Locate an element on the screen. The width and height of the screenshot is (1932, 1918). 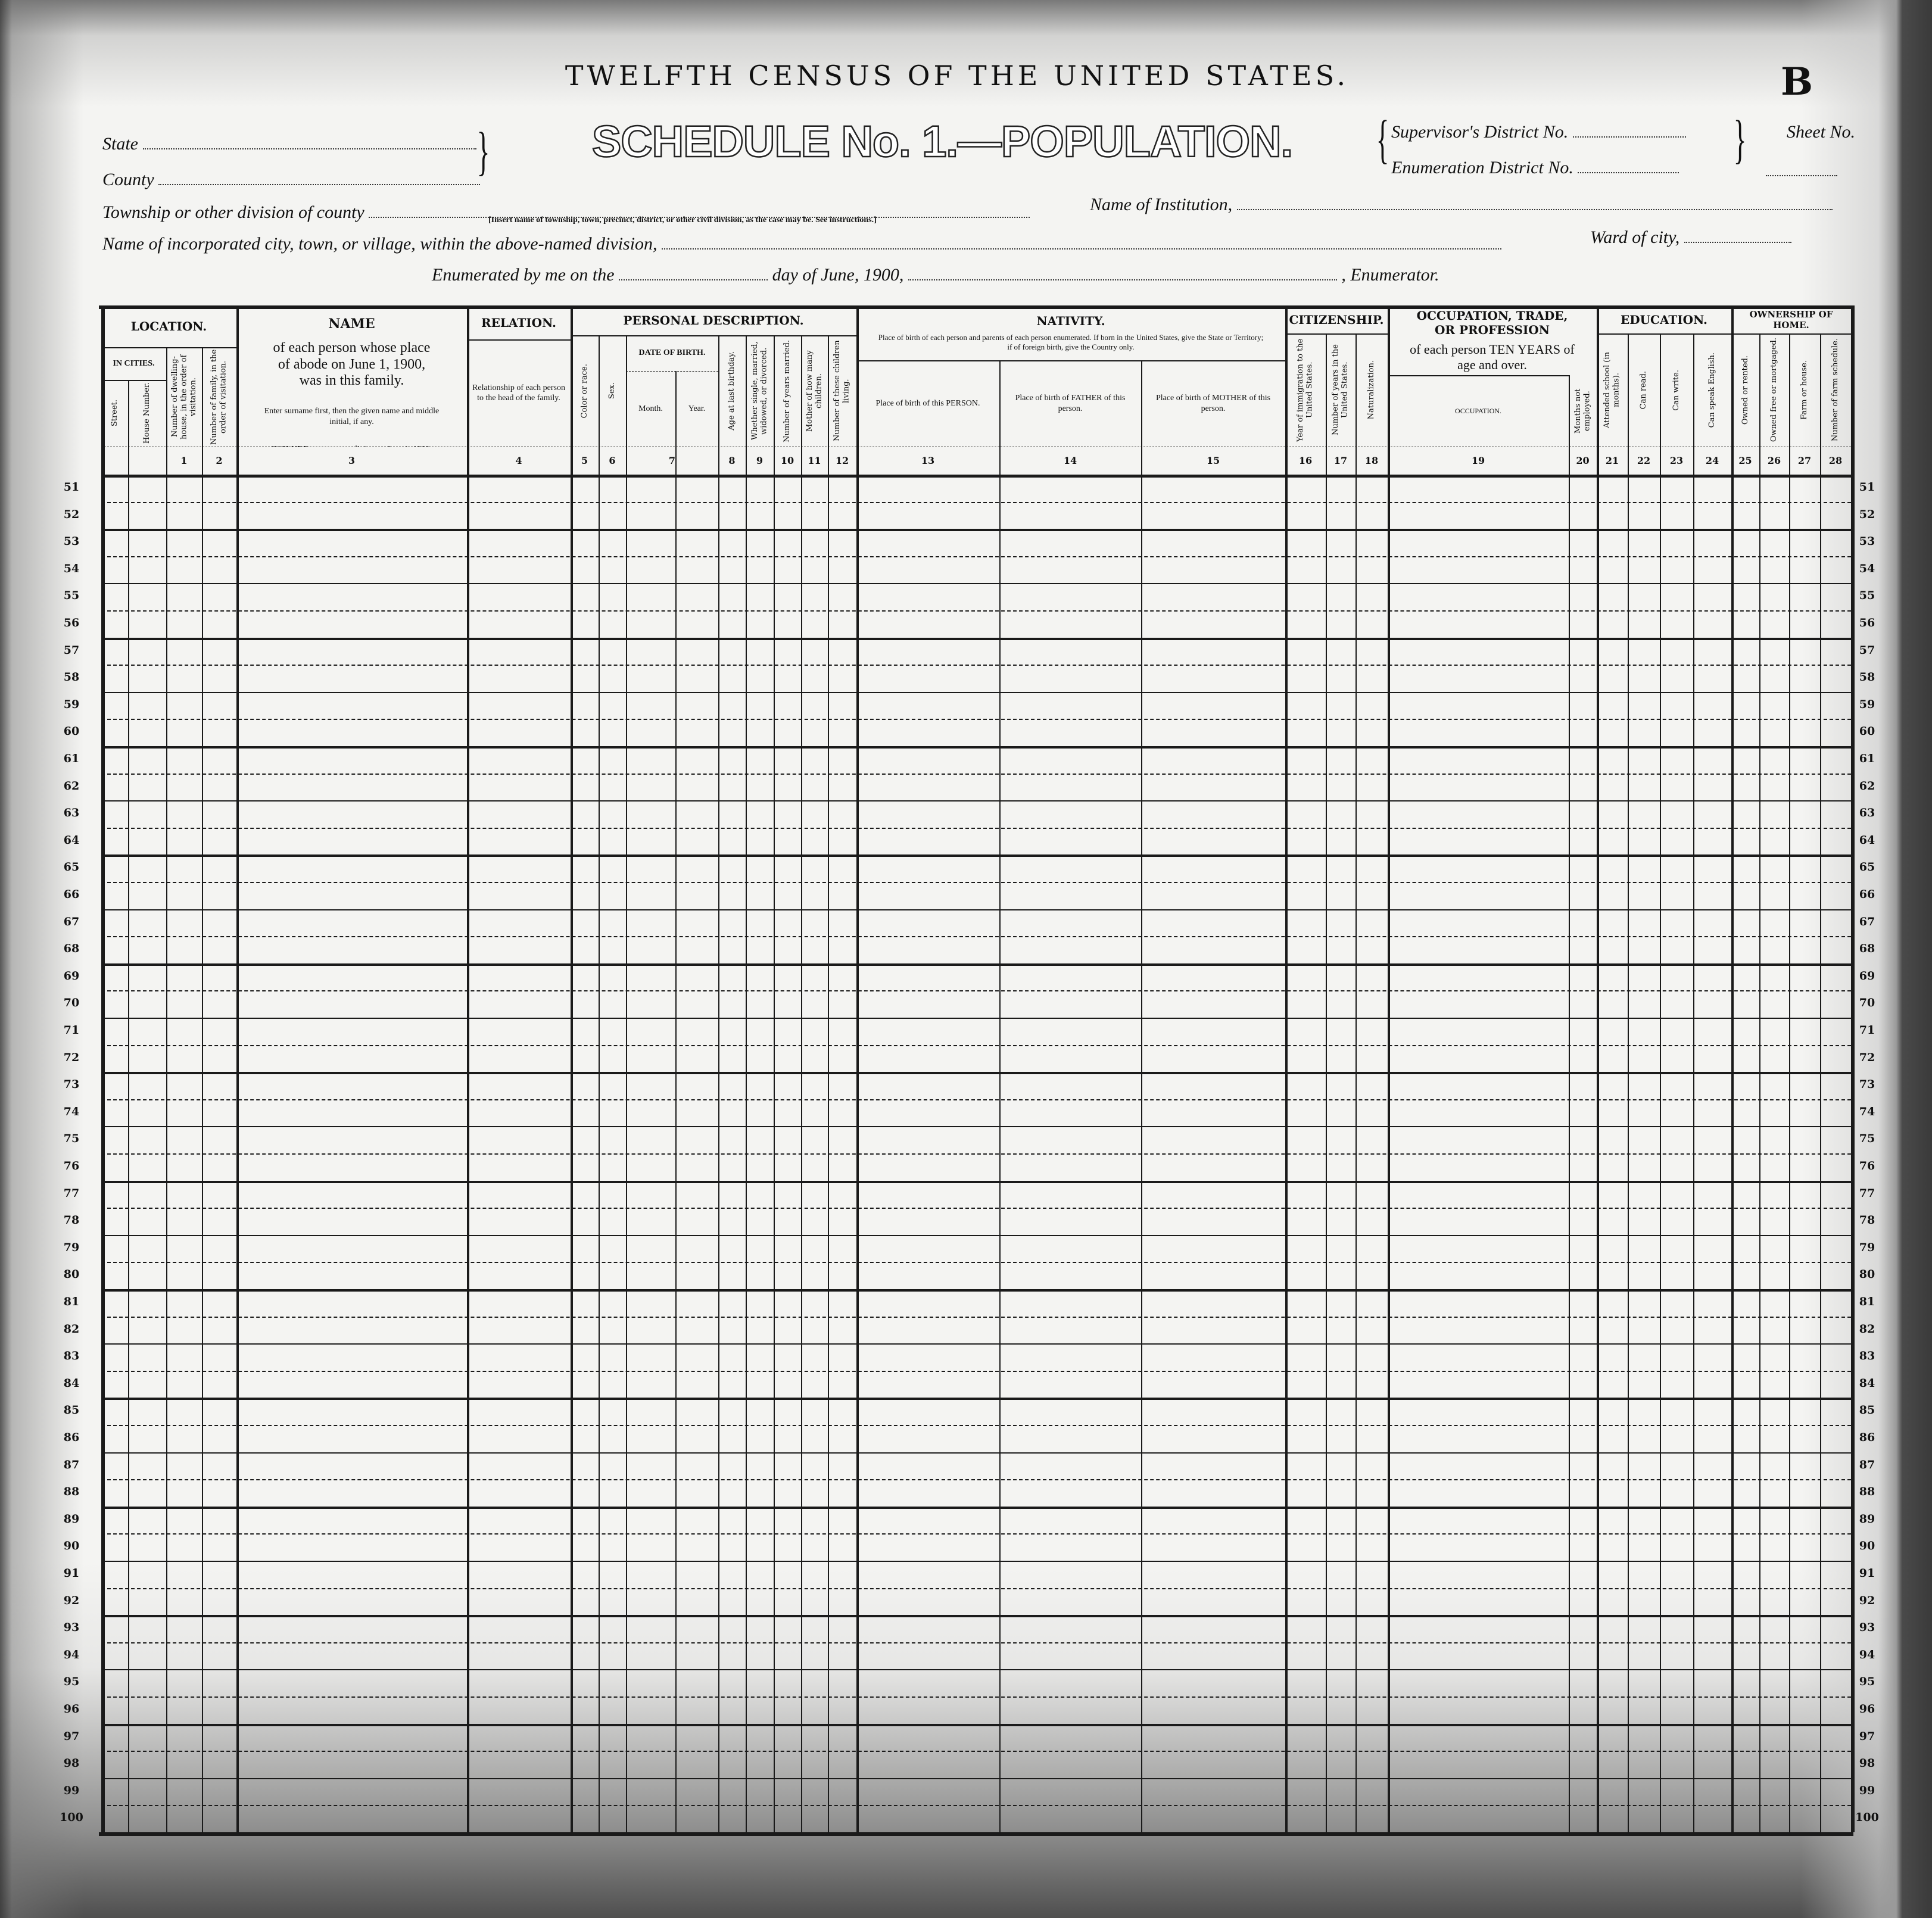
row-number-left: 94 is located at coordinates (71, 1654).